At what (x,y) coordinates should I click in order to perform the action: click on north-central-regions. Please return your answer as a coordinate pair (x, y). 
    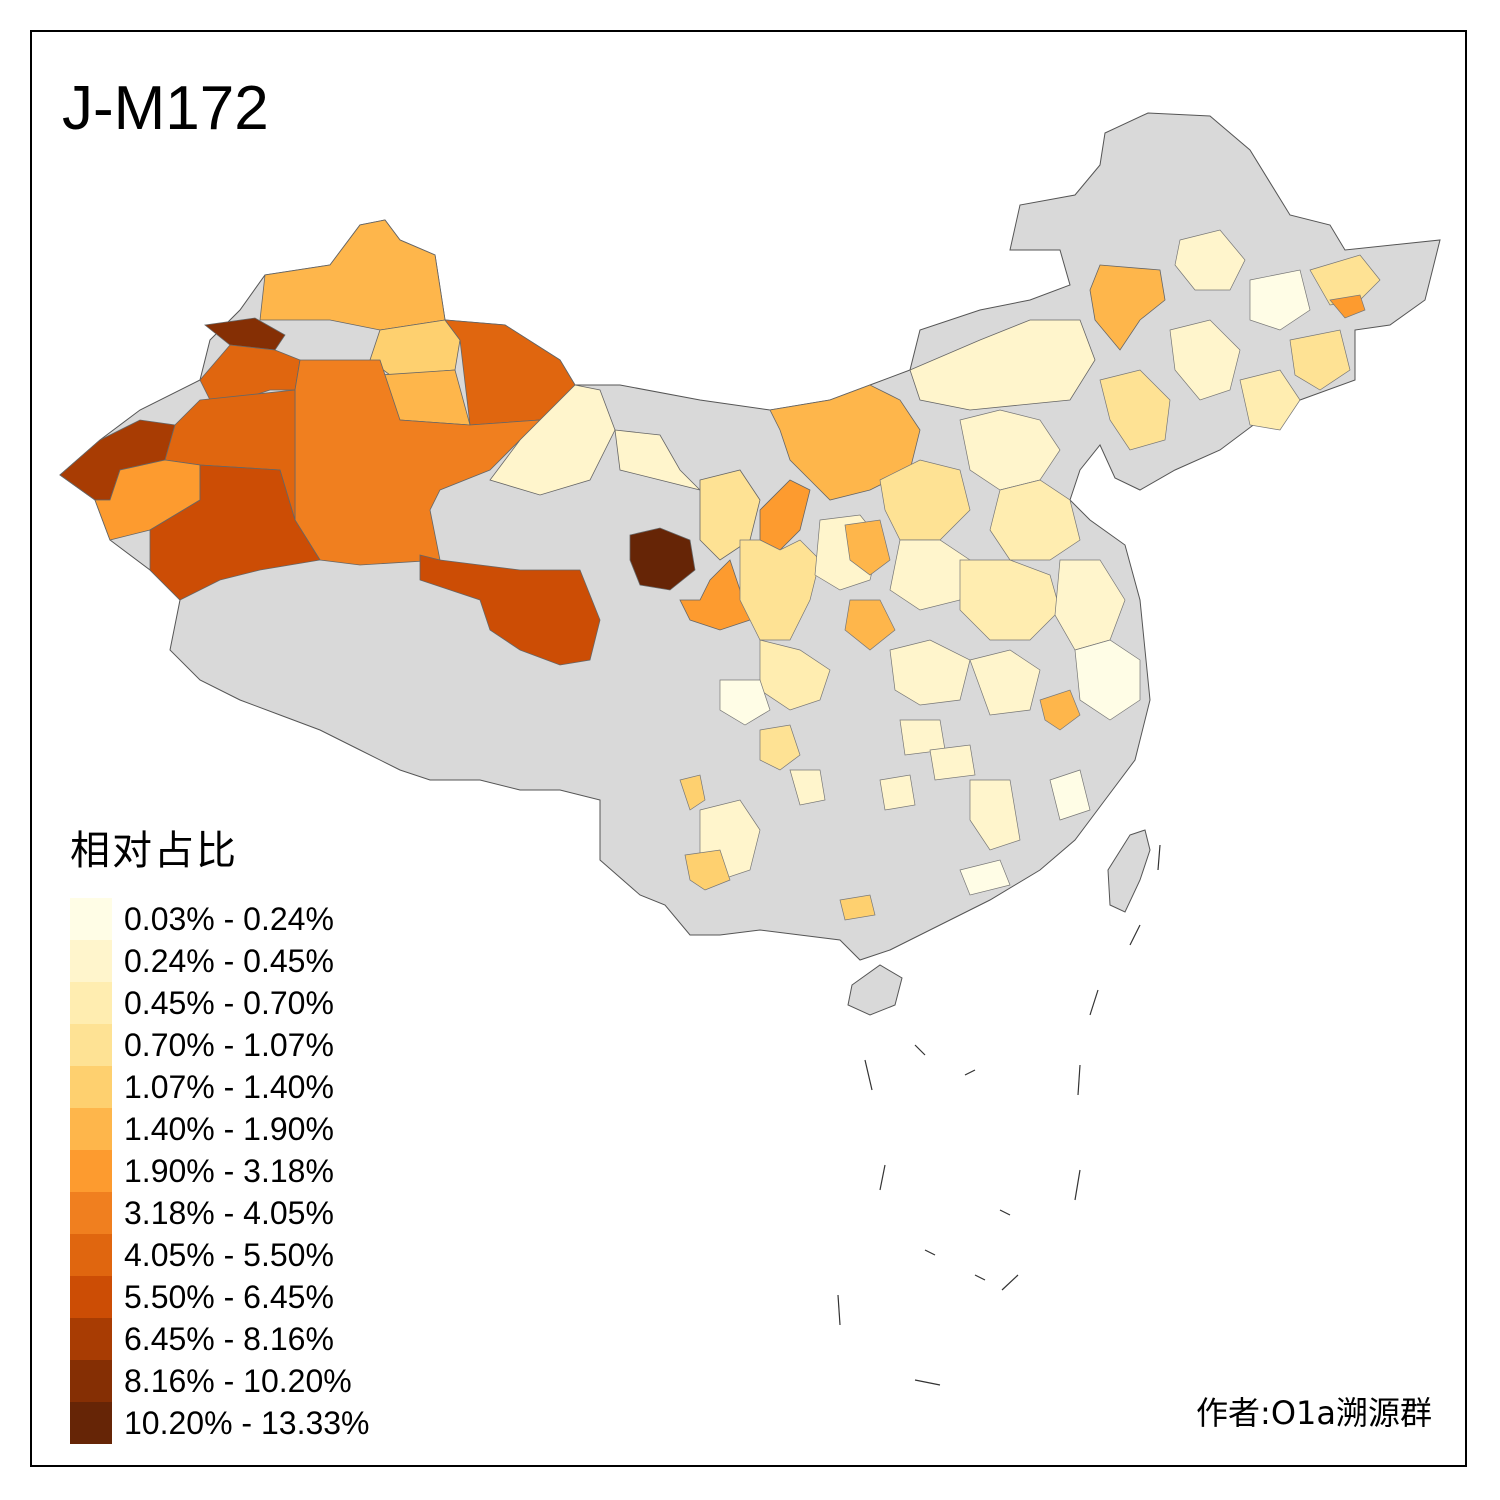
    Looking at the image, I should click on (1050, 480).